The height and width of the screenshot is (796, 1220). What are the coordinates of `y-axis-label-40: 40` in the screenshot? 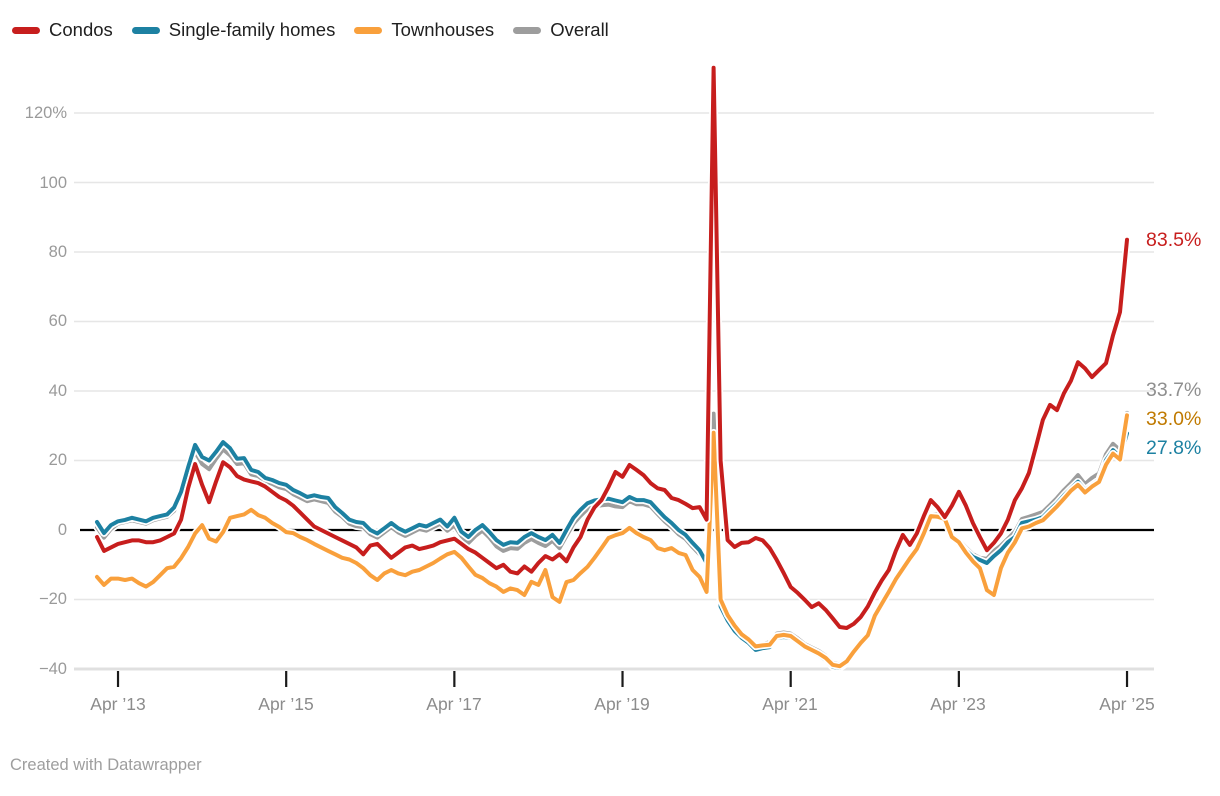 It's located at (57, 391).